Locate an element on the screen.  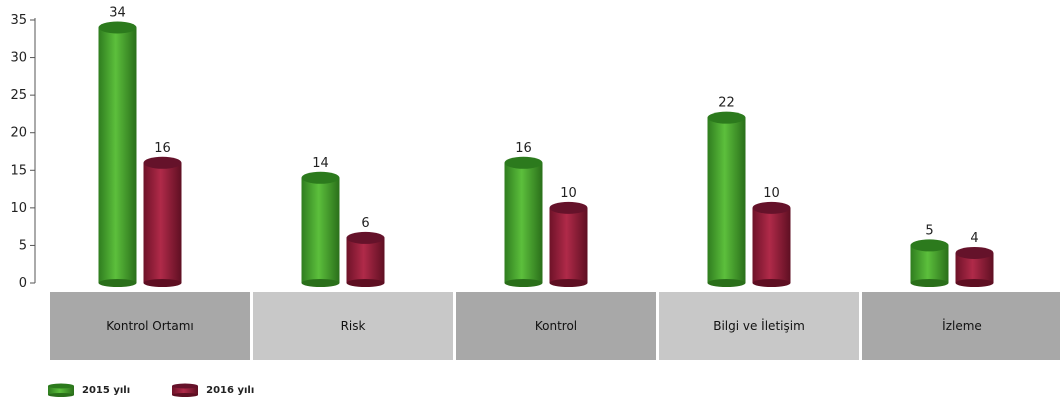
y-tick-label: 30 is located at coordinates (18, 58).